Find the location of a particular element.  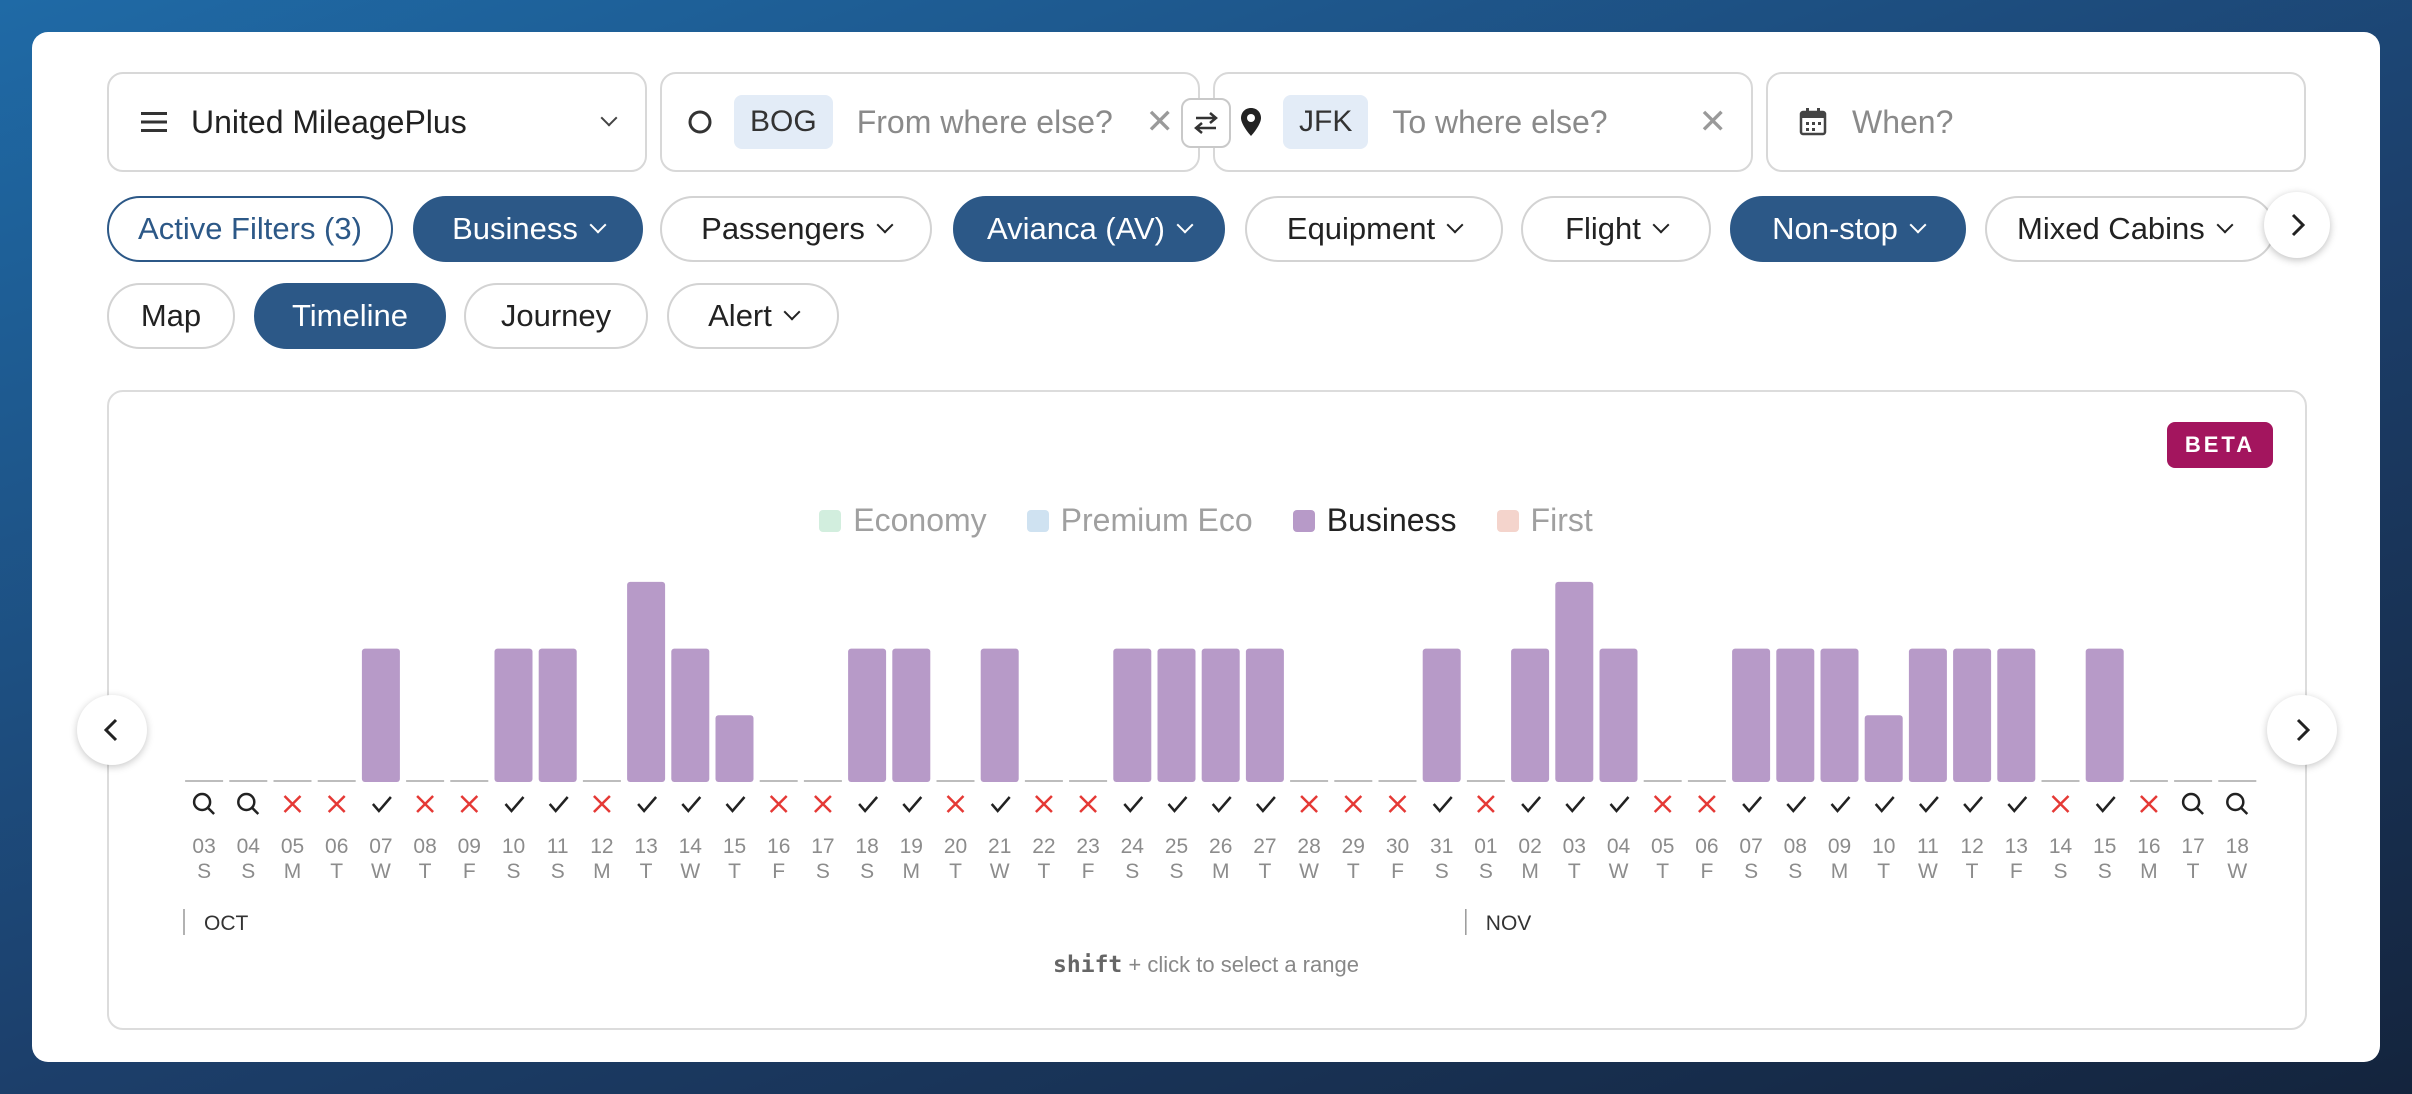

day-number-label: 17 is located at coordinates (2192, 846).